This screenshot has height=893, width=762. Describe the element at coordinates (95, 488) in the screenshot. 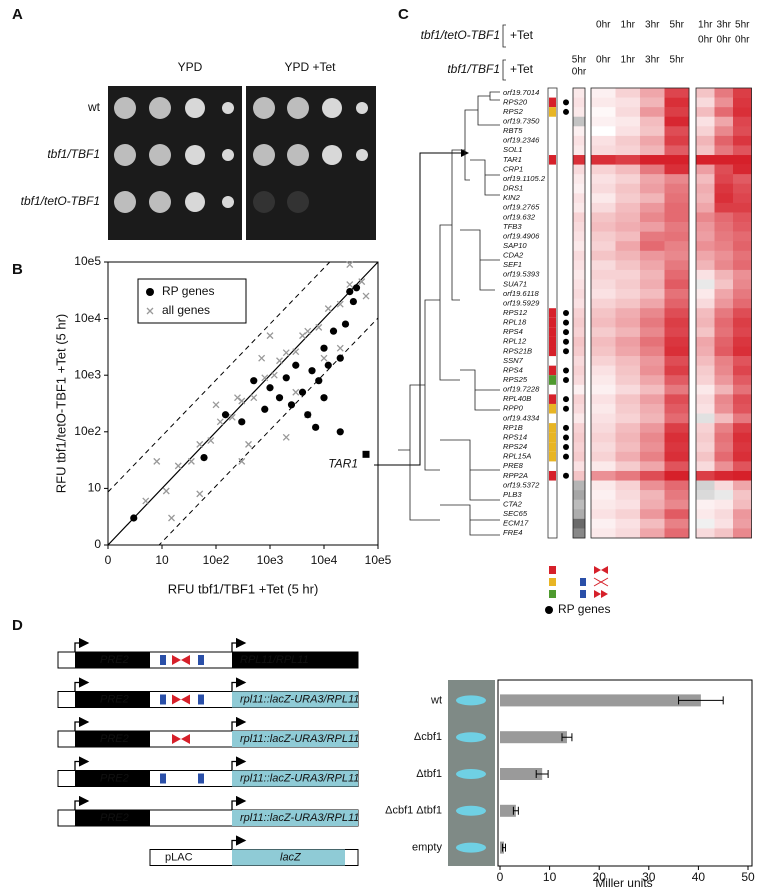

I see `y-tick-label: 10` at that location.